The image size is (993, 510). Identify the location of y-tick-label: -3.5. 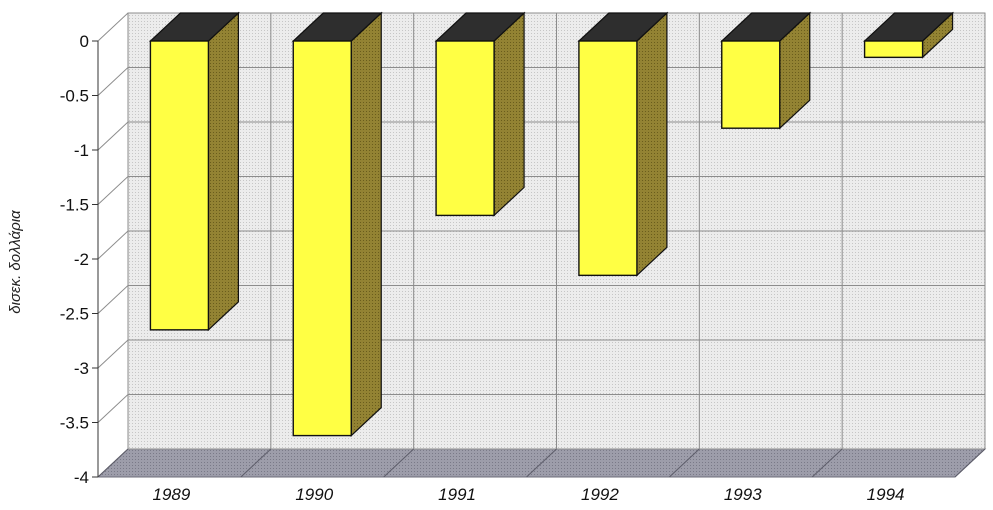
(74, 423).